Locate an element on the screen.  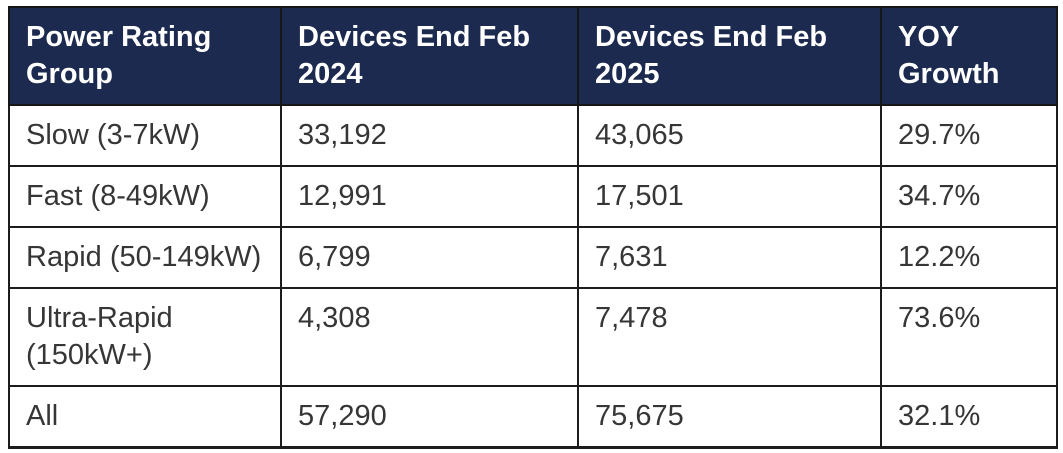
cell-all-2025: 75,675 is located at coordinates (729, 417).